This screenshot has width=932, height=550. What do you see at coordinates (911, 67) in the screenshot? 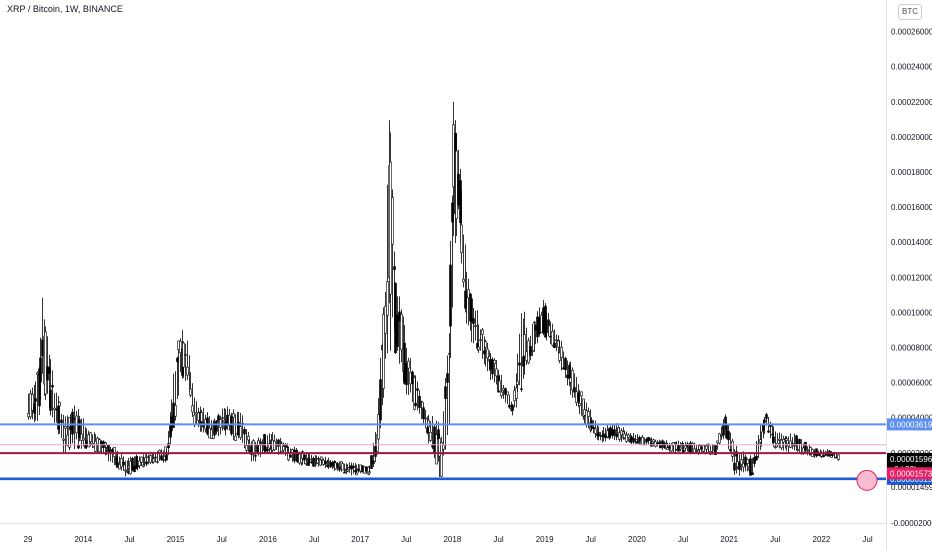
I see `y-tick-label: 0.00024000` at bounding box center [911, 67].